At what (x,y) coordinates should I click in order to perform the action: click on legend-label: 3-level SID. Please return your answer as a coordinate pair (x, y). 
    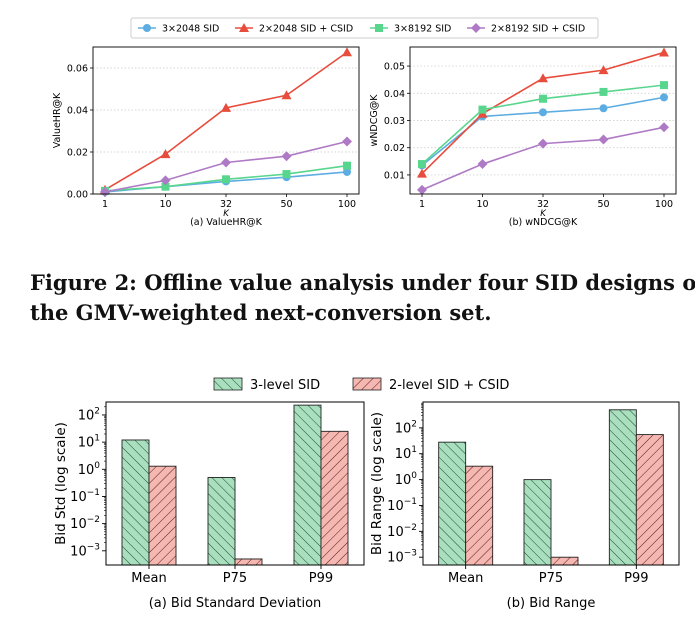
    Looking at the image, I should click on (285, 385).